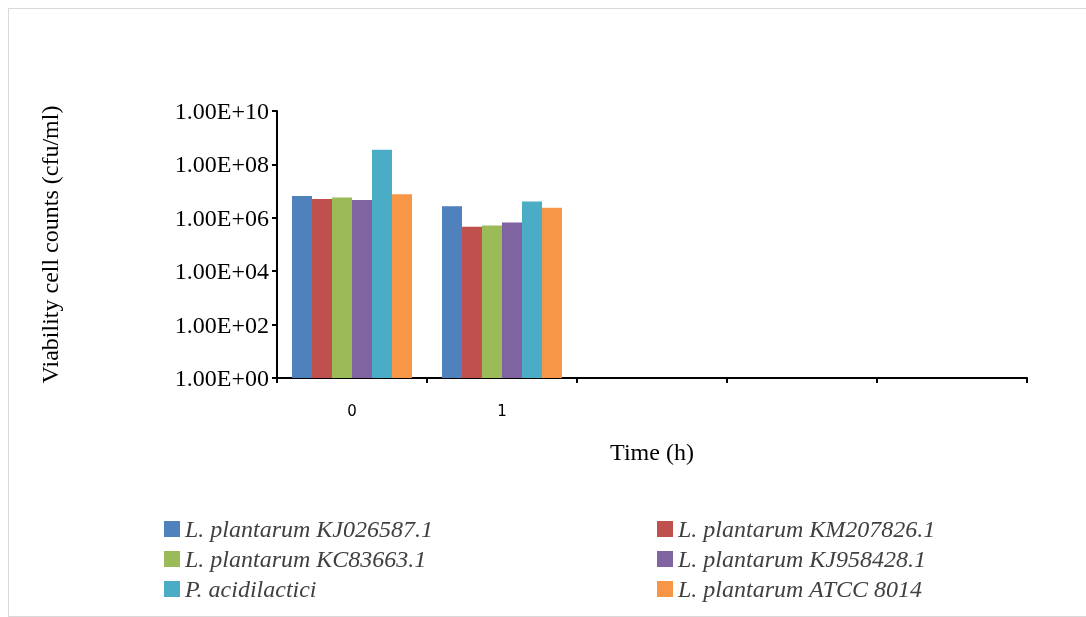  What do you see at coordinates (309, 529) in the screenshot?
I see `legend-label: L. plantarum KJ026587.1` at bounding box center [309, 529].